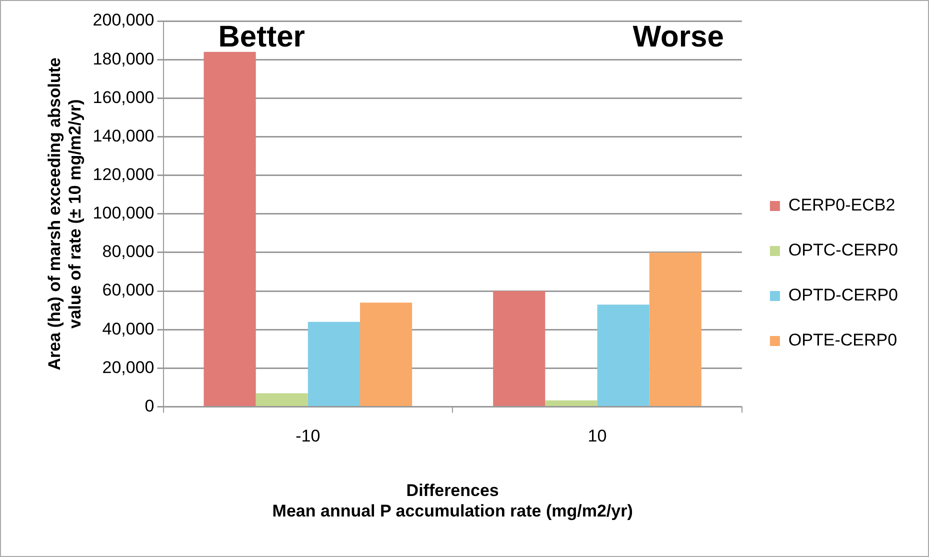 The height and width of the screenshot is (557, 929). What do you see at coordinates (308, 436) in the screenshot?
I see `x-tick-label: -10` at bounding box center [308, 436].